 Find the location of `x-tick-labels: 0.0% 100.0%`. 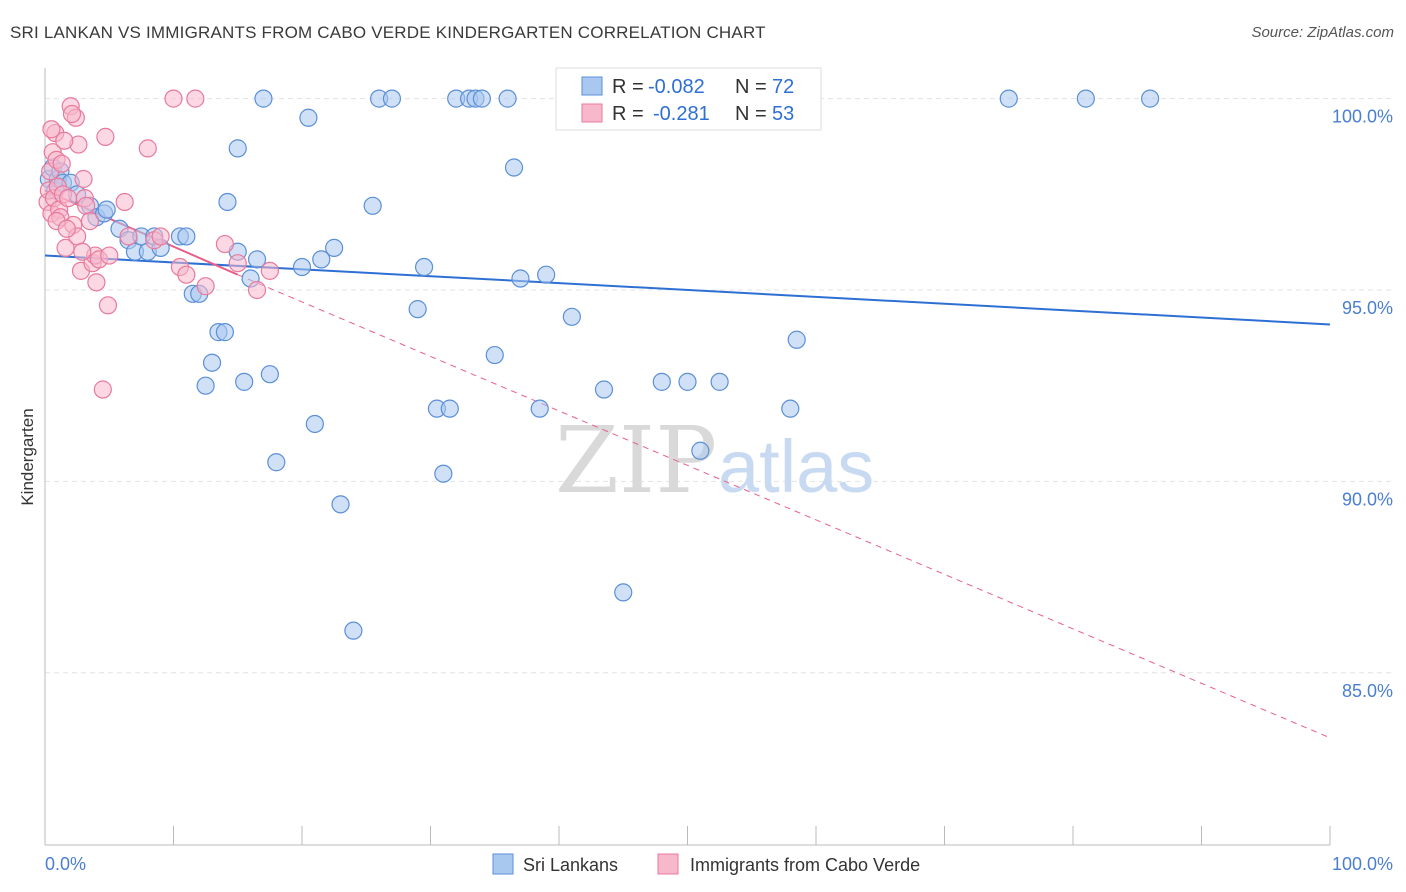

x-tick-labels: 0.0% 100.0% is located at coordinates (719, 864).